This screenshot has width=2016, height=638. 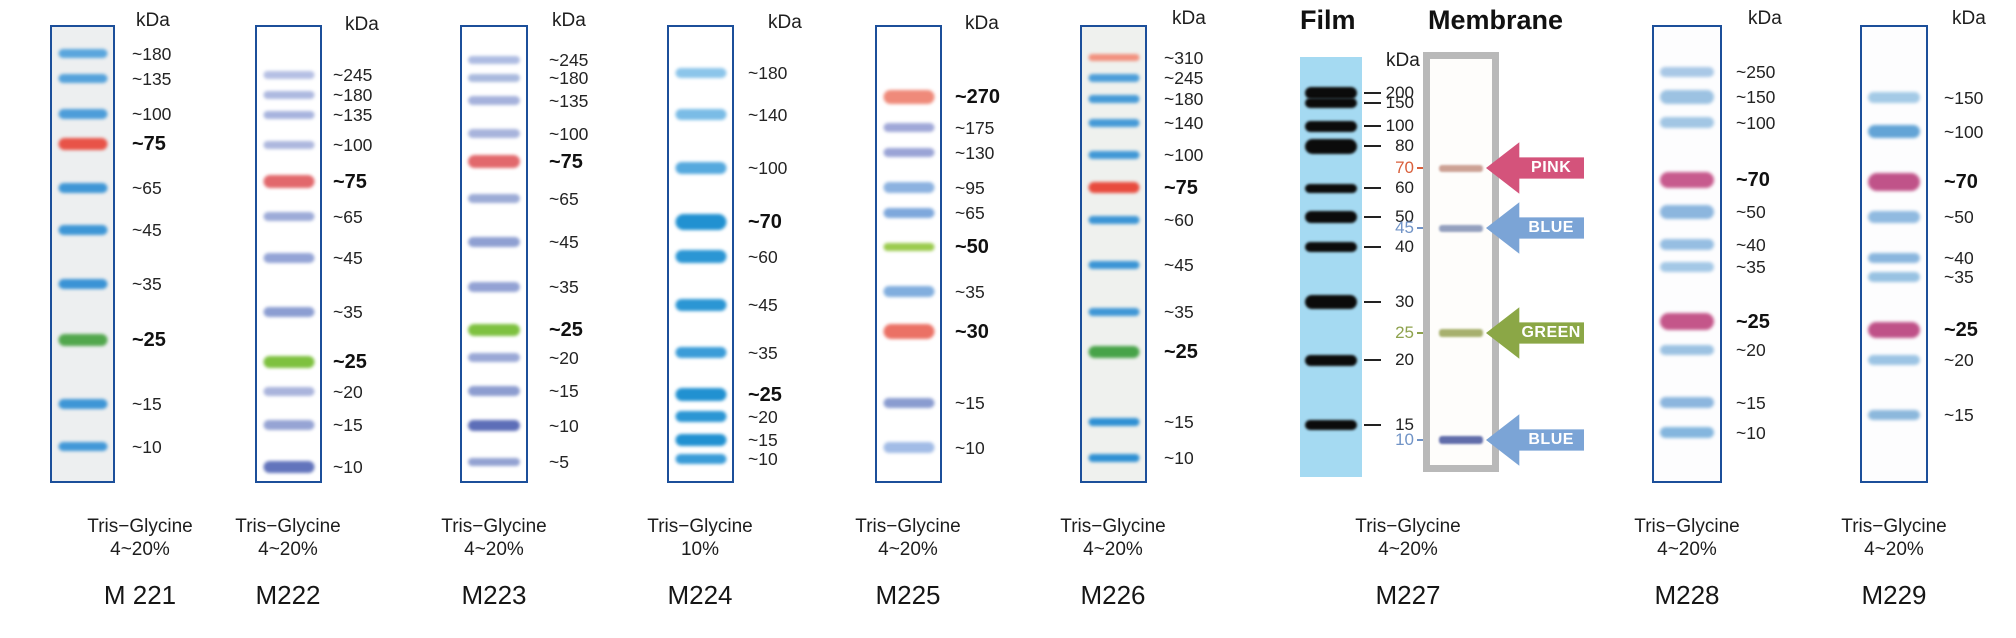 What do you see at coordinates (1404, 187) in the screenshot?
I see `tick-label: 60` at bounding box center [1404, 187].